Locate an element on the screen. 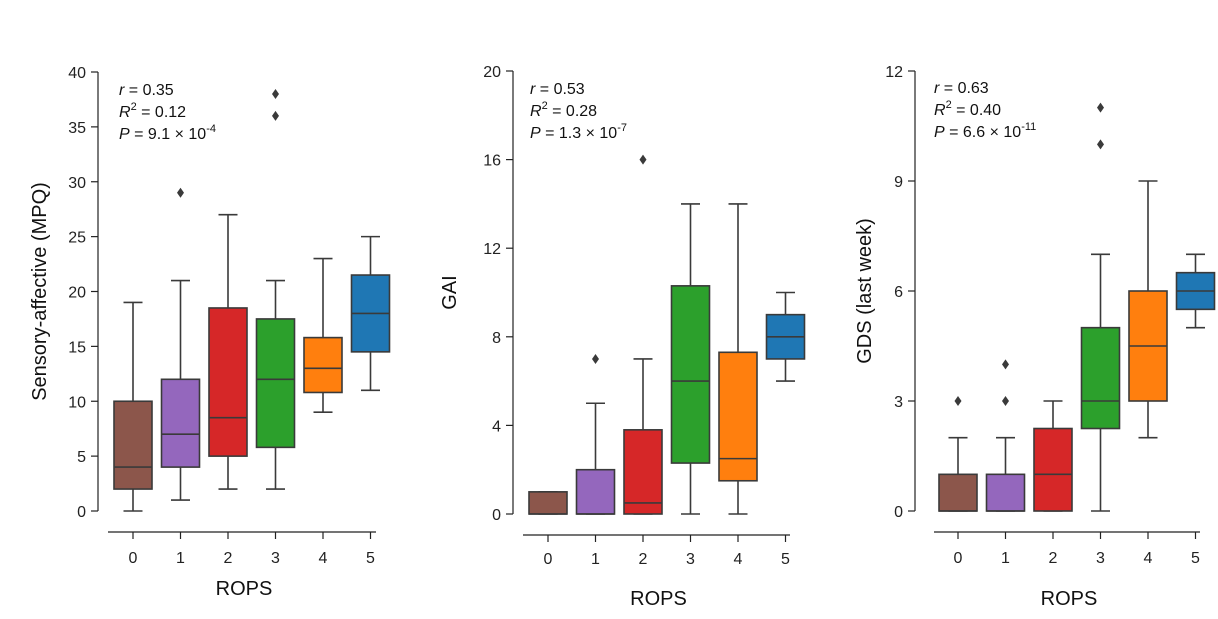 Image resolution: width=1218 pixels, height=619 pixels. stat-r2-value: = 0.12 is located at coordinates (161, 112).